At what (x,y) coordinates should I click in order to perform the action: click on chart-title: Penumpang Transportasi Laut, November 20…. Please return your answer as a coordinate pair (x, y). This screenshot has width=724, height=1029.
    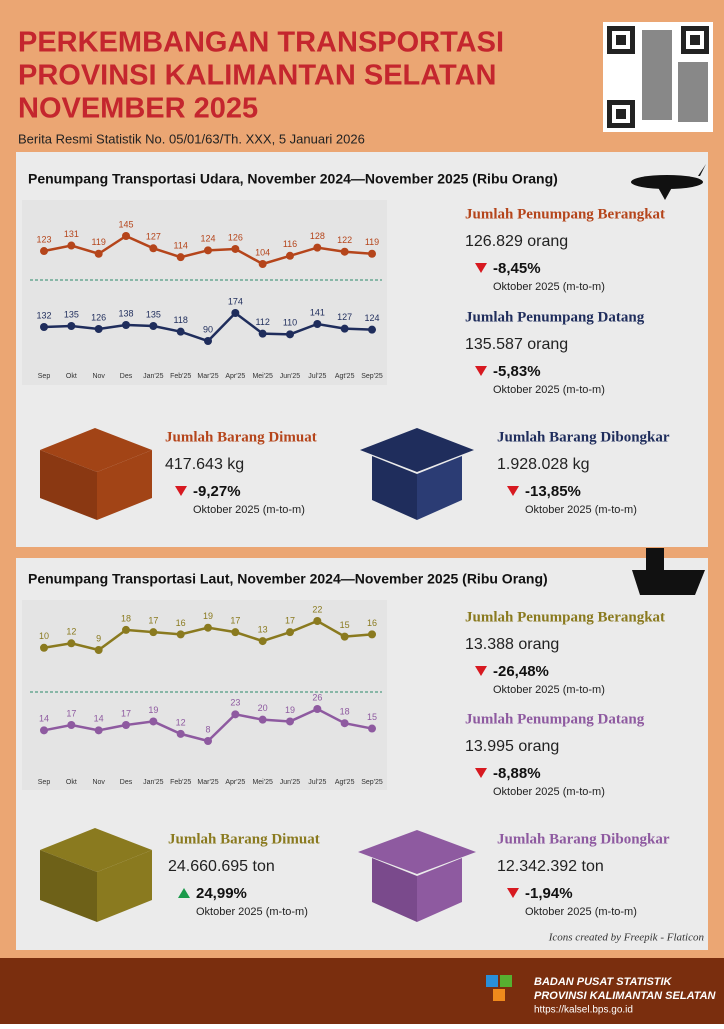
    Looking at the image, I should click on (288, 579).